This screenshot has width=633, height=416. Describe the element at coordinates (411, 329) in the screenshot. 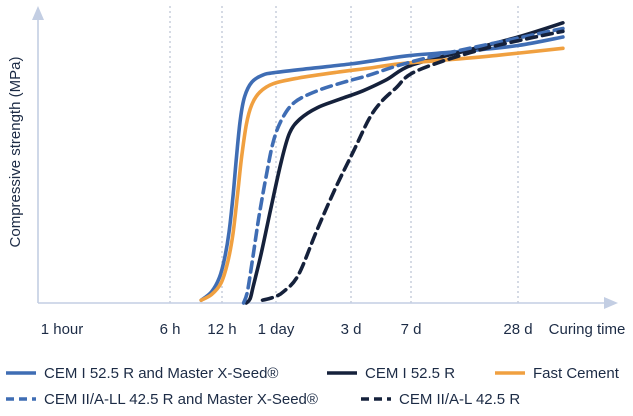

I see `x-tick-label: 7 d` at that location.